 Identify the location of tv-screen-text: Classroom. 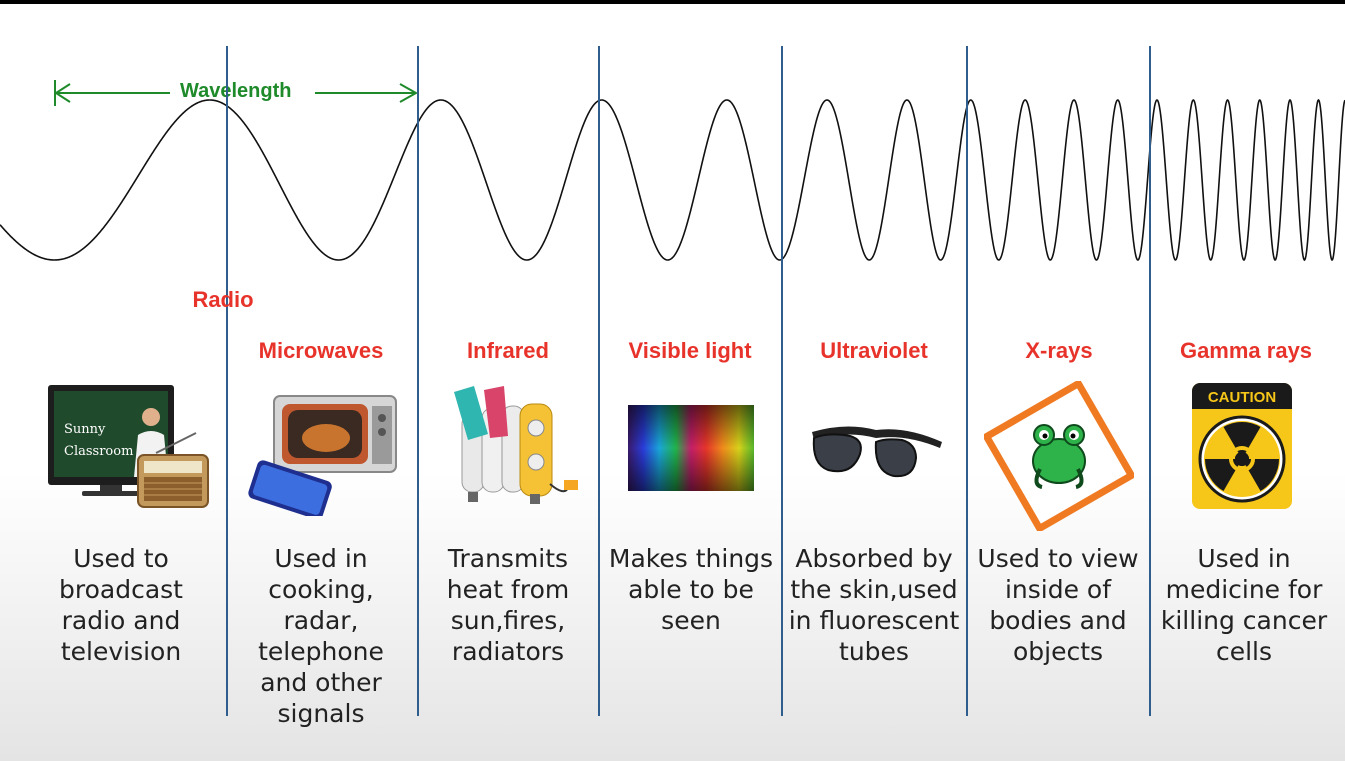
(98, 451).